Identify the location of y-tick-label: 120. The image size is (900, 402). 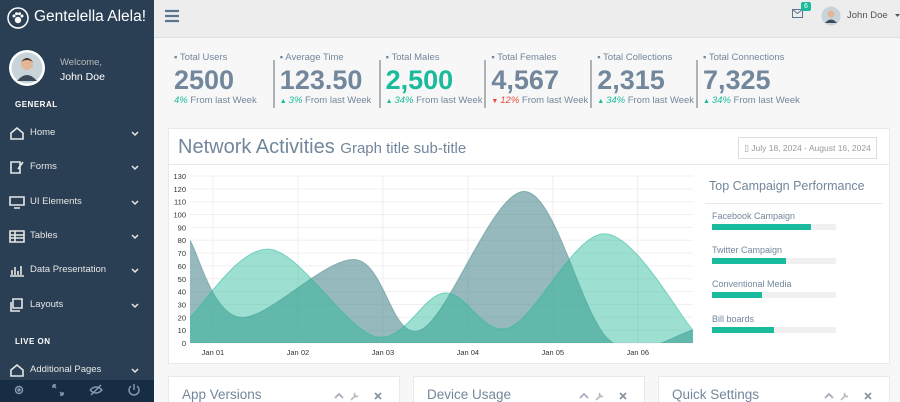
(179, 189).